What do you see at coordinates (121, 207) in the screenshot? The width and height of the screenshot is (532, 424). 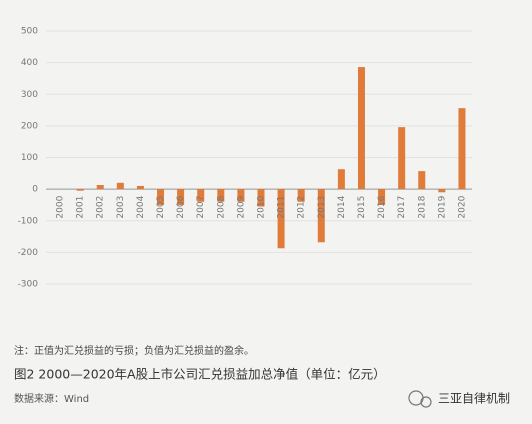 I see `x-tick-label: 2003` at bounding box center [121, 207].